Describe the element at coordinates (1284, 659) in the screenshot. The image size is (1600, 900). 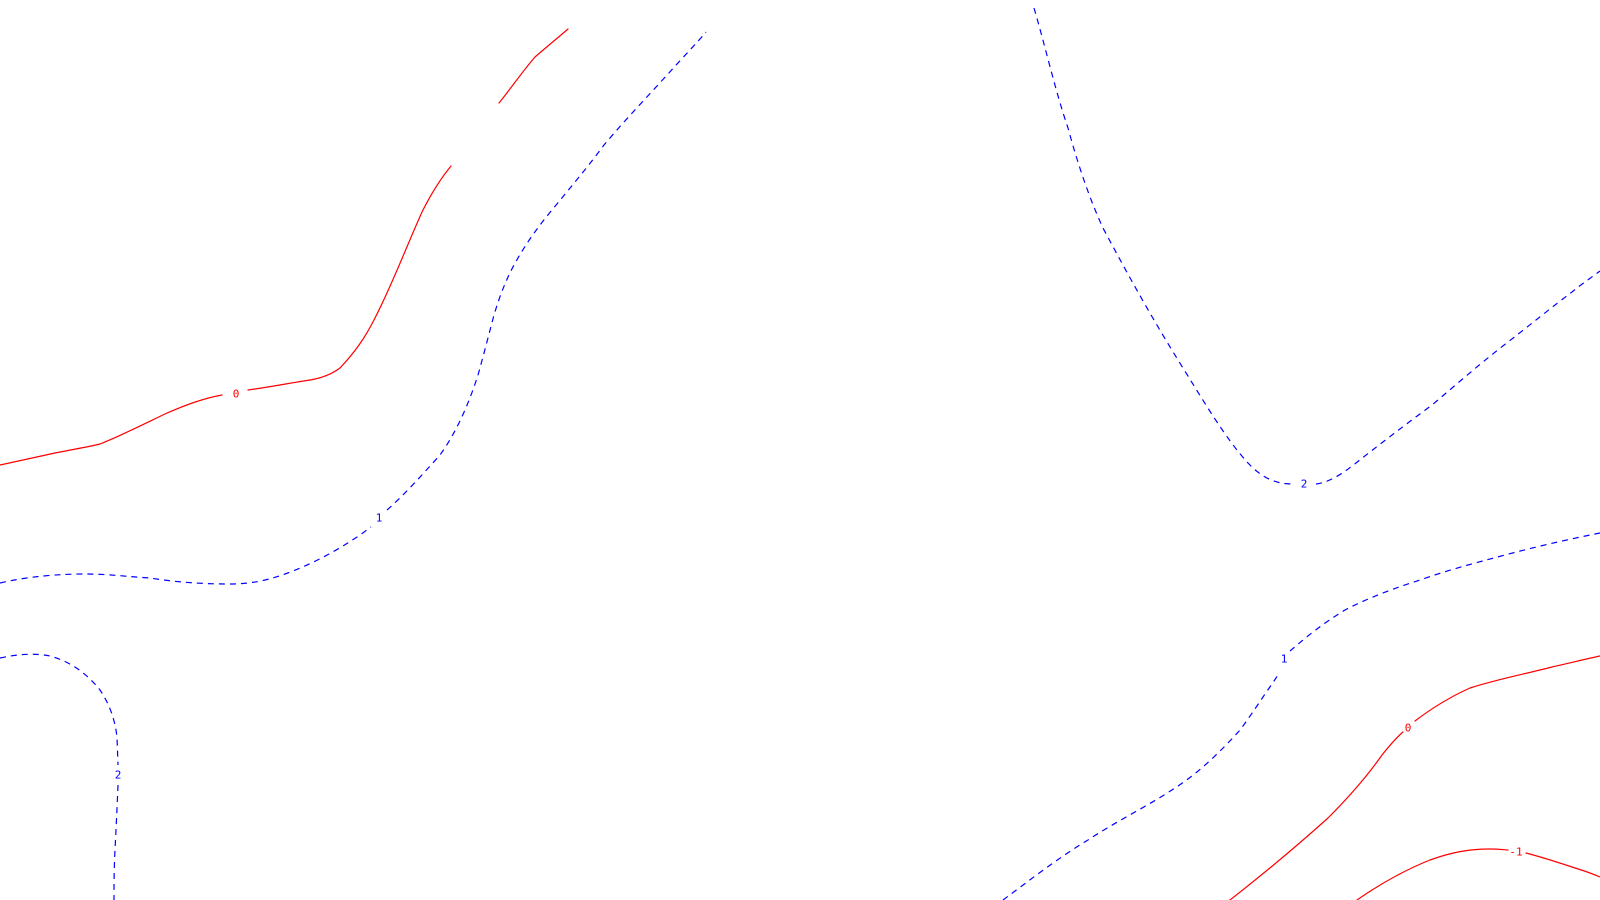
I see `contour-label-1-southeast: 1` at that location.